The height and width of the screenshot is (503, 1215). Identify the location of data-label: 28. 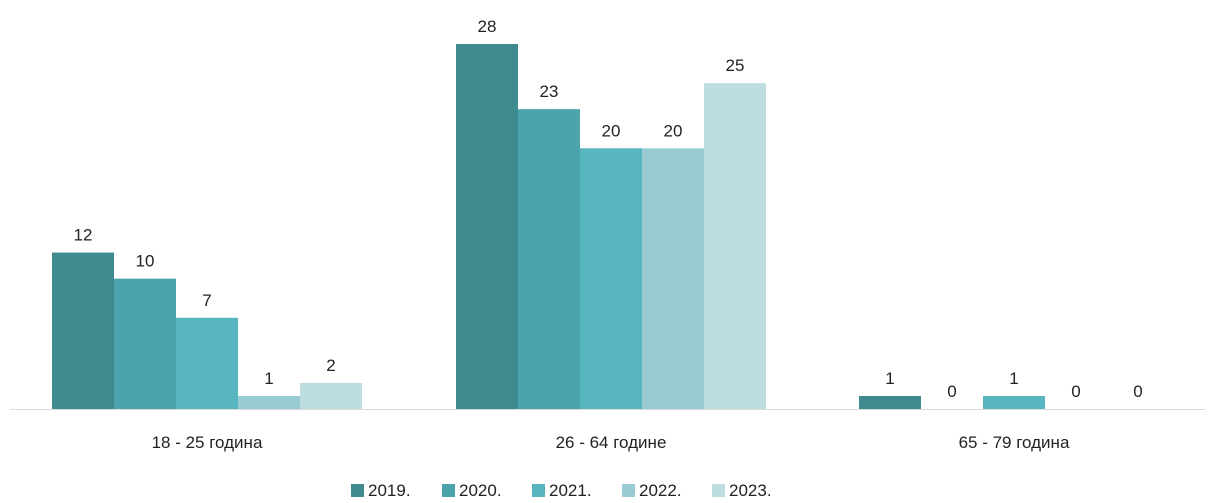
(487, 26).